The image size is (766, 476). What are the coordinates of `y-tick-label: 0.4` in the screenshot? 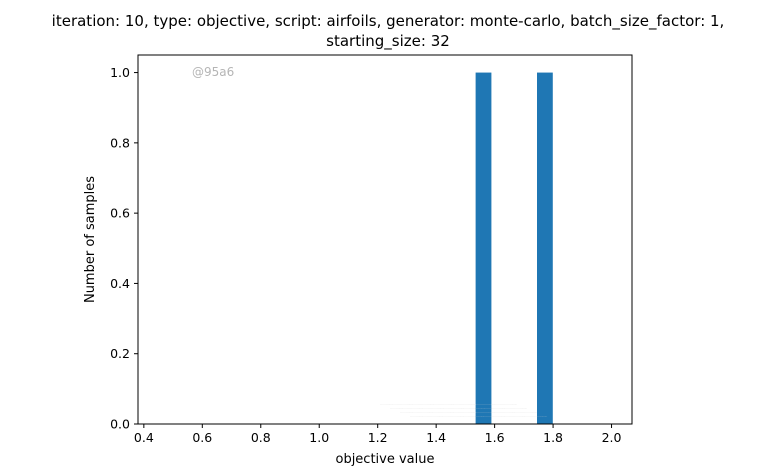 It's located at (120, 283).